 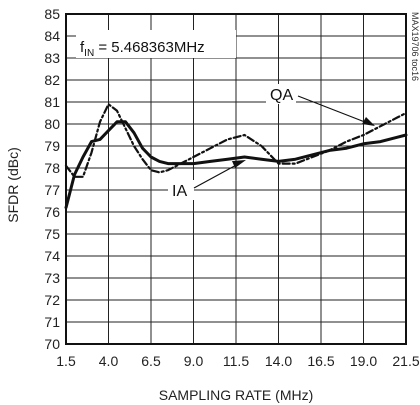 What do you see at coordinates (52, 146) in the screenshot?
I see `y-tick-label: 79` at bounding box center [52, 146].